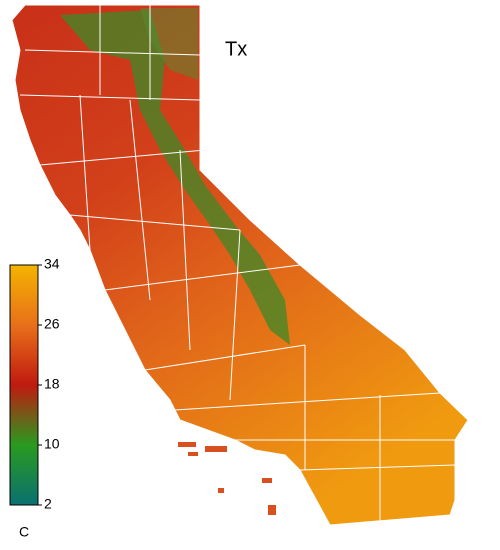  What do you see at coordinates (52, 324) in the screenshot?
I see `colorbar-tick-label: 26` at bounding box center [52, 324].